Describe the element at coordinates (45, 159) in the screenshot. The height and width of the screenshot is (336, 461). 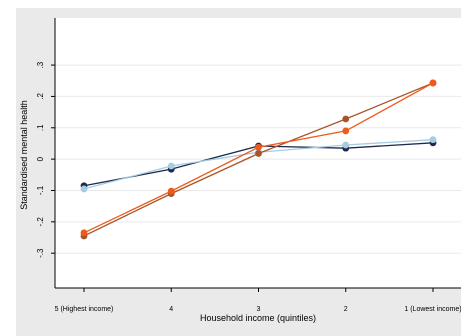
I see `y-axis-ticks: -.3 -.2 -.1 0 .1 .2 .3` at that location.